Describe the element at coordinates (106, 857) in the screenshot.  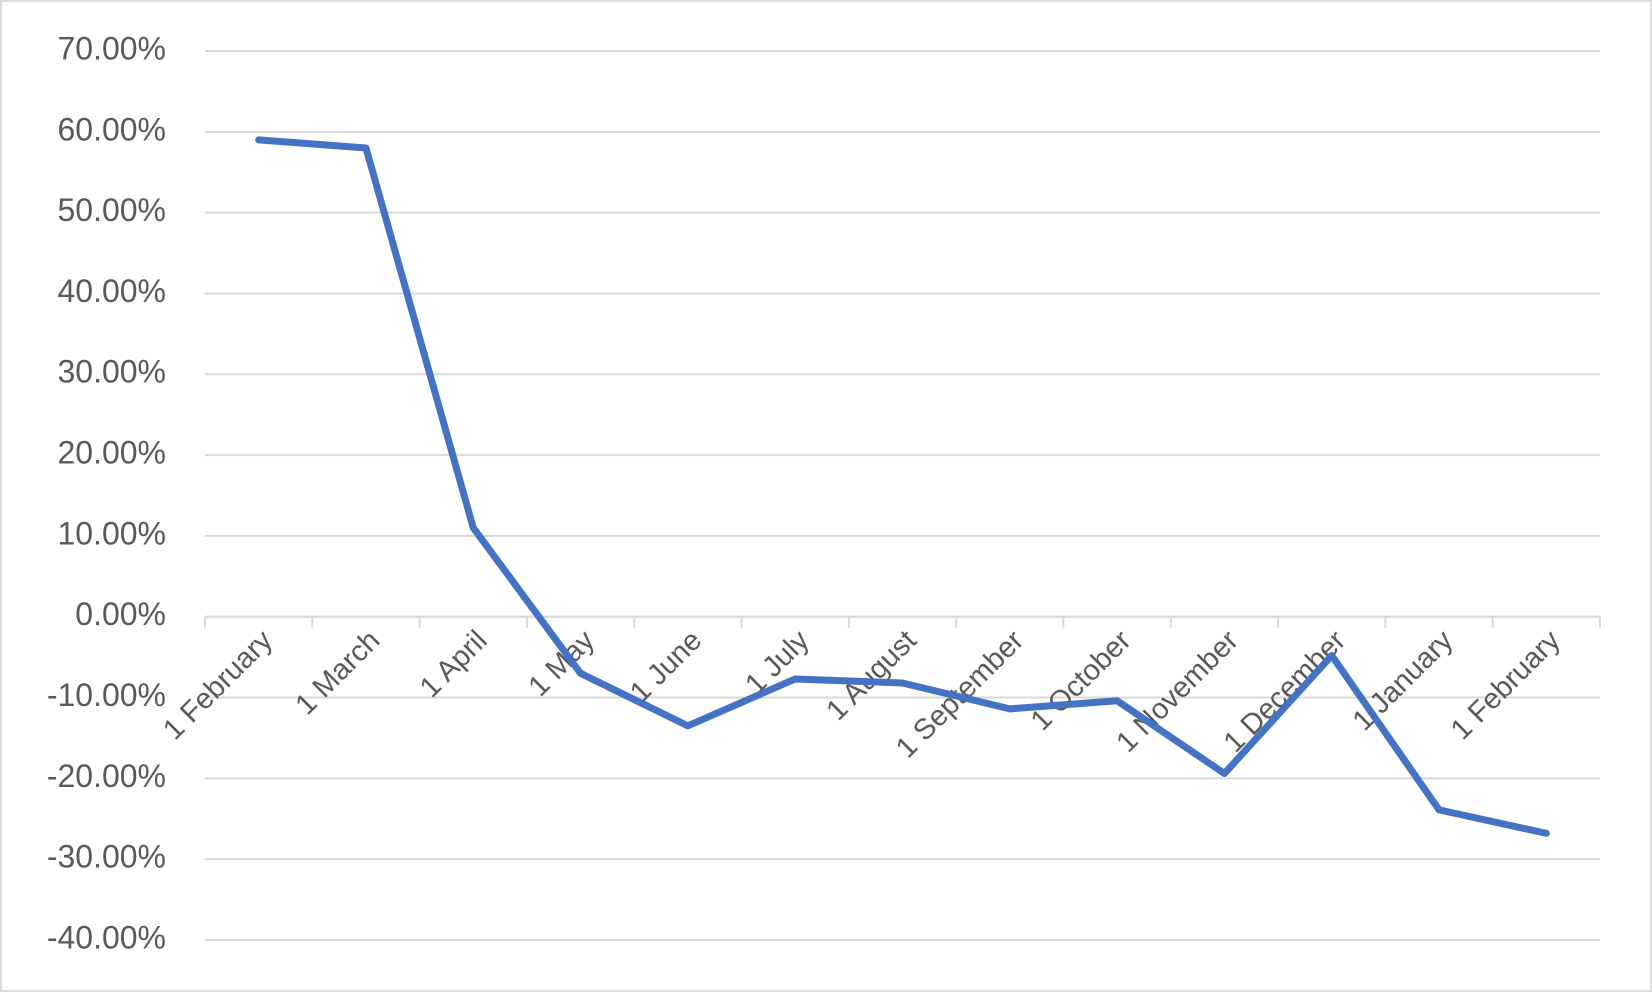
I see `y-tick-label: -30.00%` at that location.